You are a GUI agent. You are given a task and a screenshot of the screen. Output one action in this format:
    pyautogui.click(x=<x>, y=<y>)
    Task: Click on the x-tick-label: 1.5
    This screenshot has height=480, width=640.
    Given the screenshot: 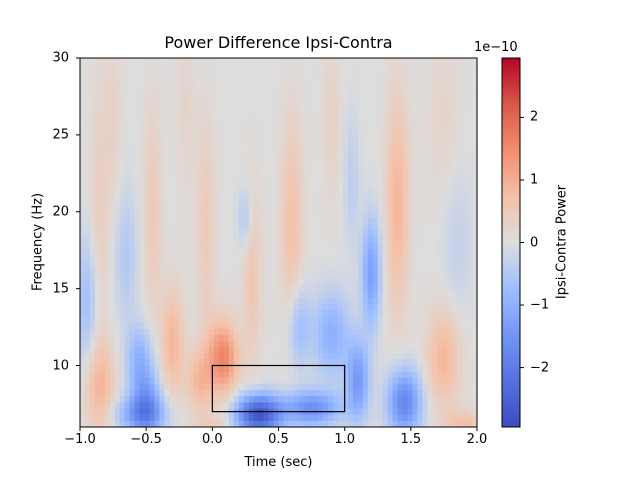 What is the action you would take?
    pyautogui.click(x=411, y=439)
    